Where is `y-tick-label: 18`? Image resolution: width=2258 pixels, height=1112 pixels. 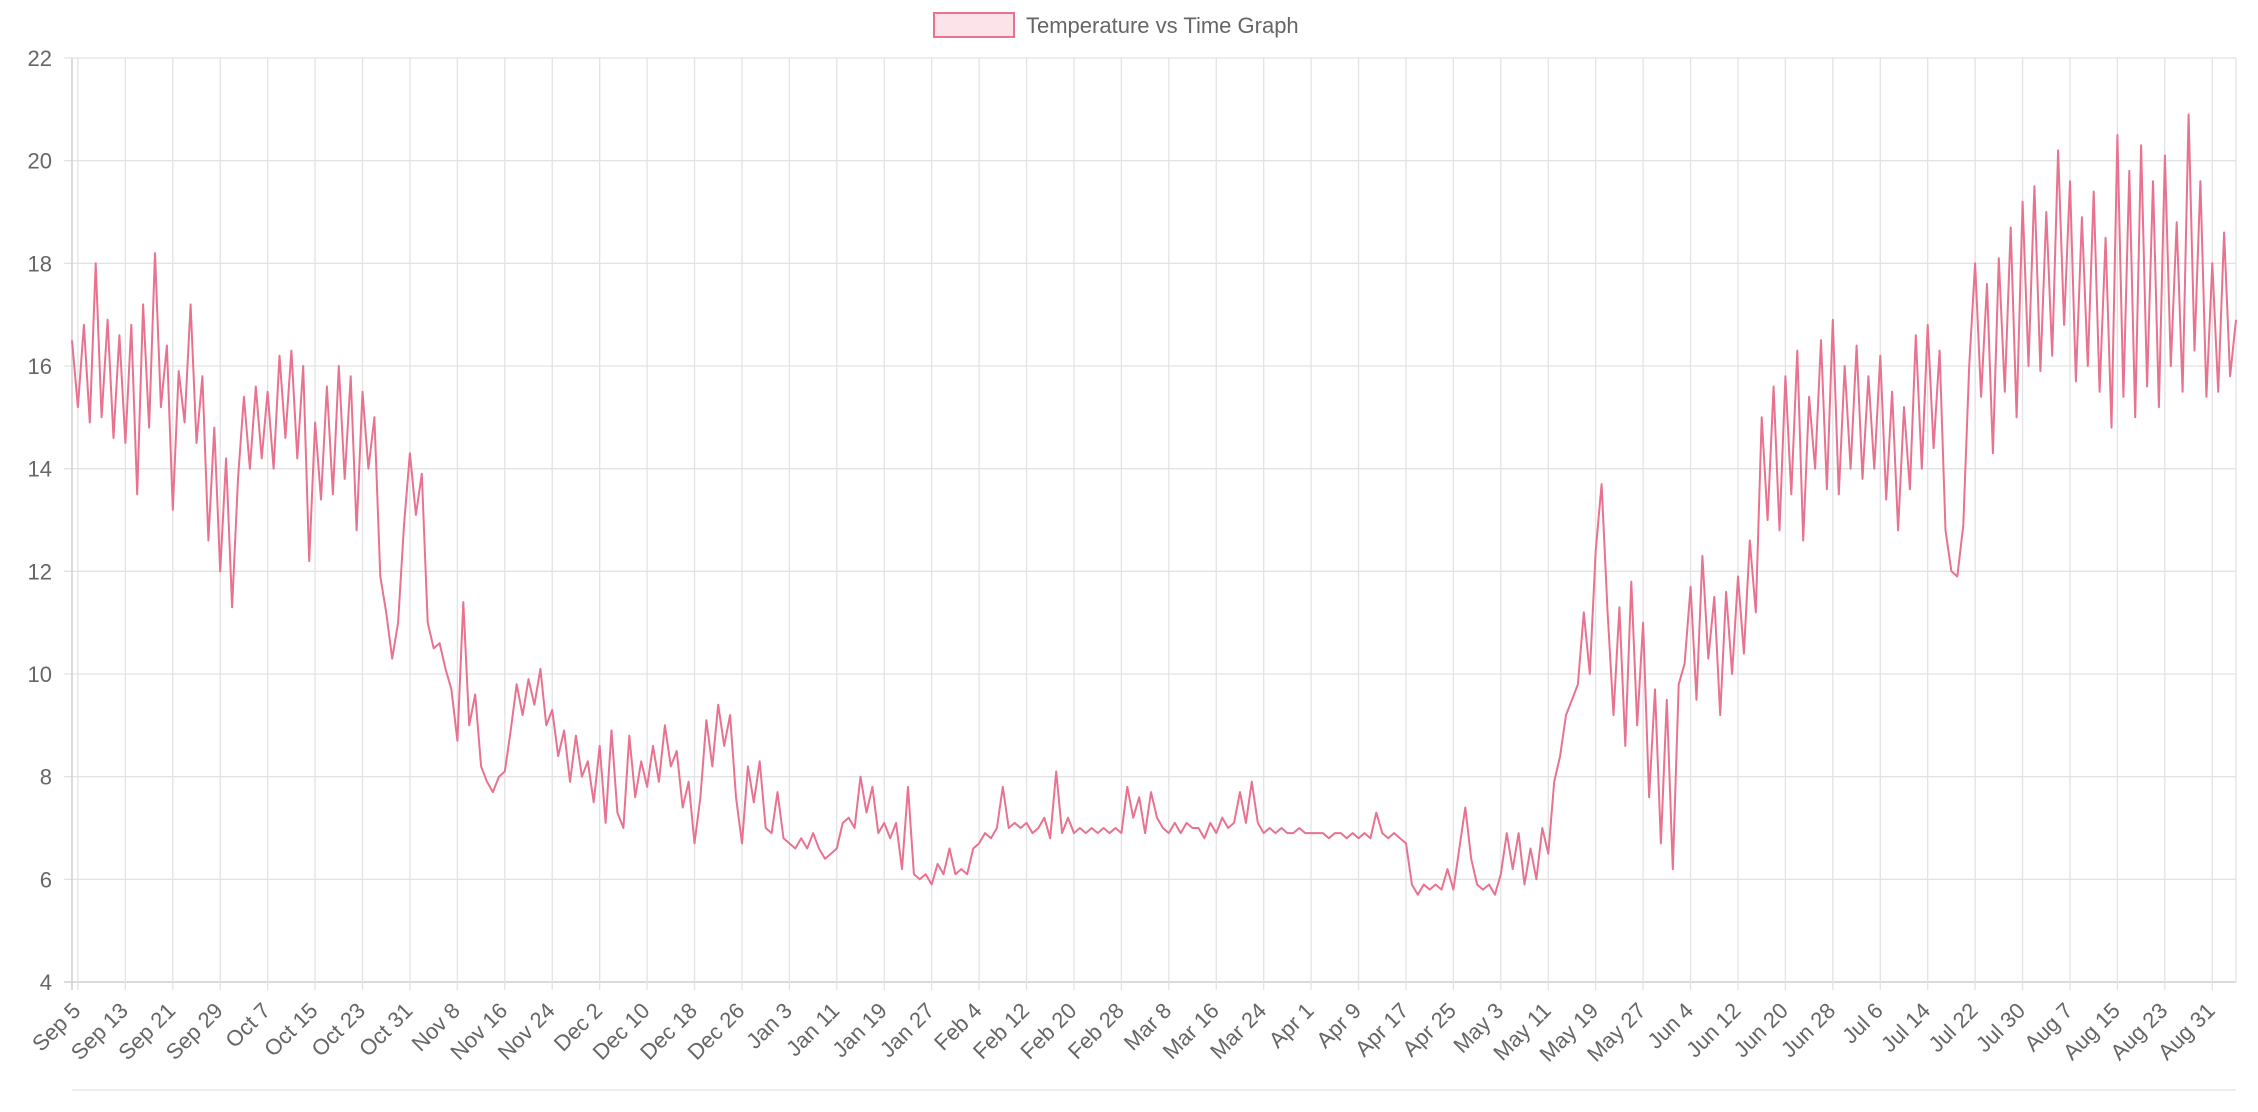 y-tick-label: 18 is located at coordinates (40, 263).